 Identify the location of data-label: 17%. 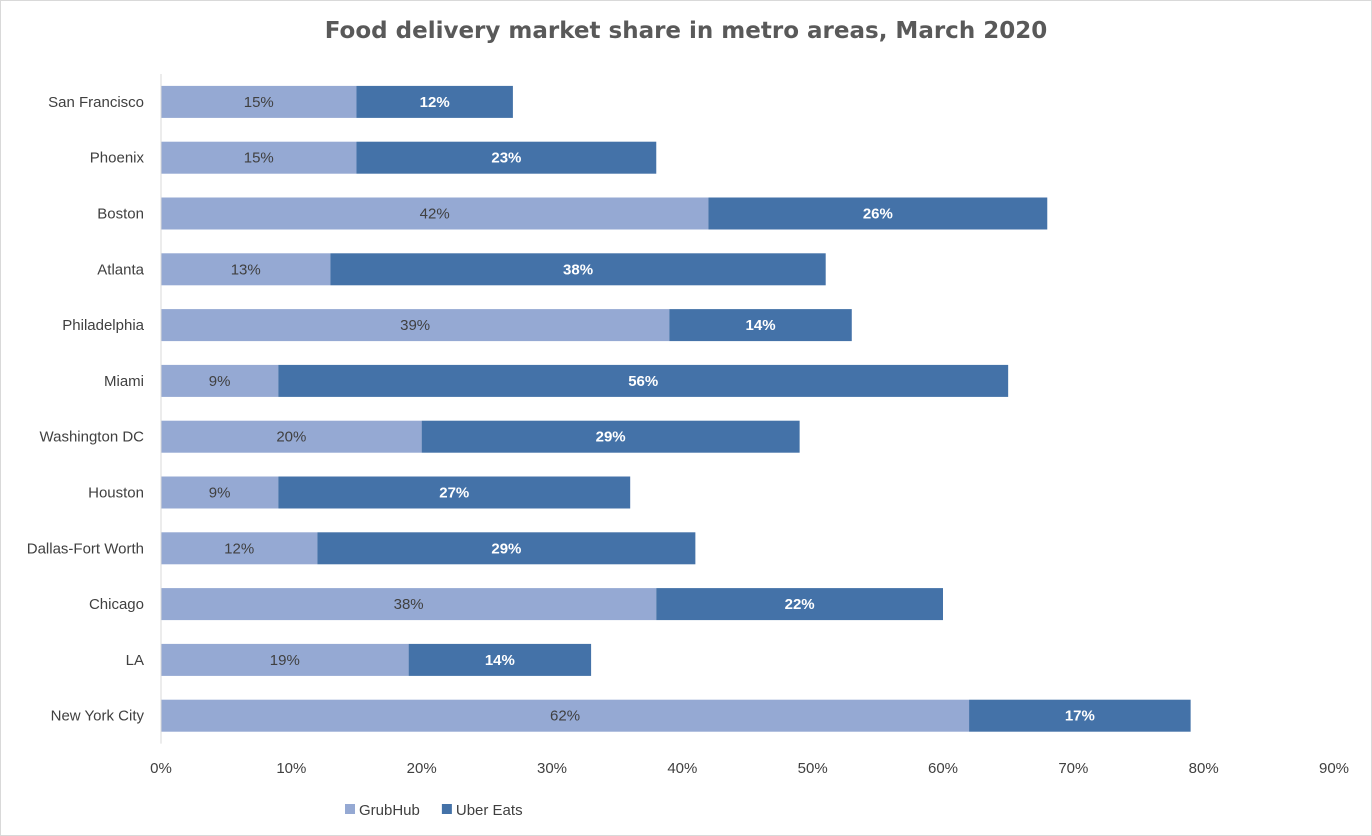
(1080, 716).